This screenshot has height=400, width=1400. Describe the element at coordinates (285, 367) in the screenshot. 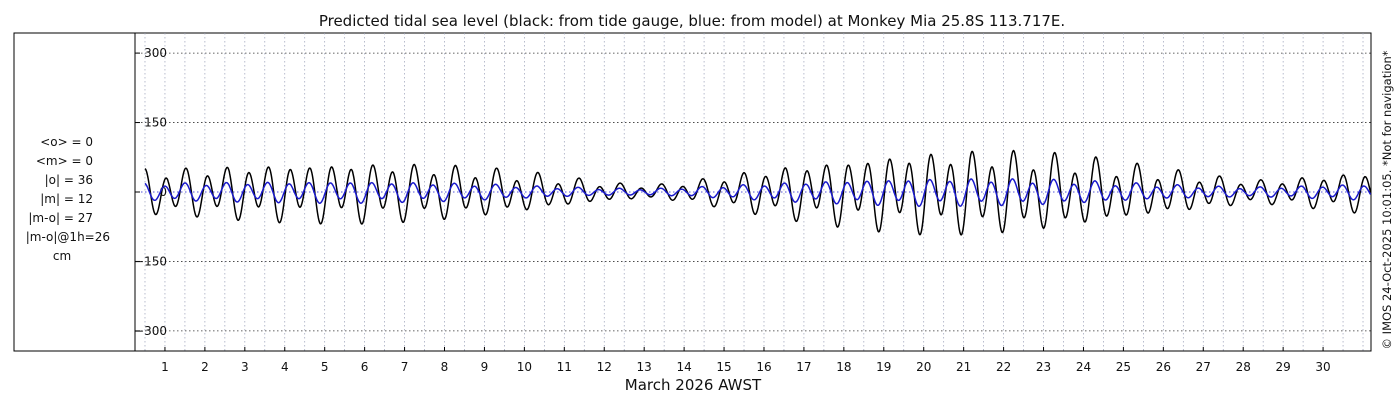

I see `x-tick-label: 4` at that location.